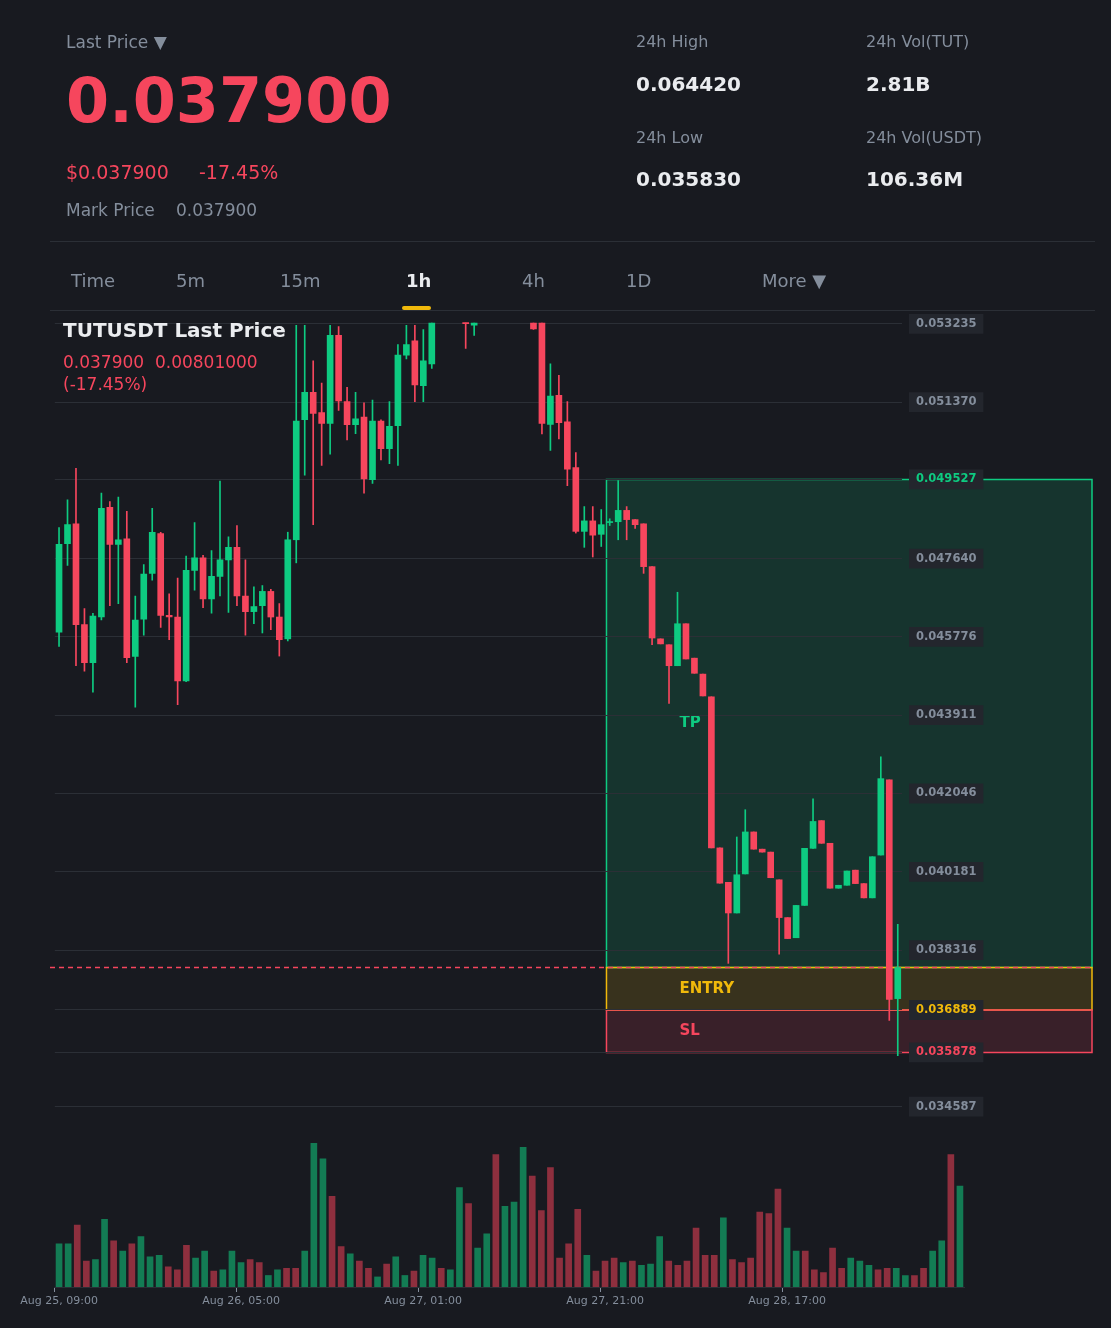 The width and height of the screenshot is (1111, 1328). I want to click on text: 4h, so click(533, 281).